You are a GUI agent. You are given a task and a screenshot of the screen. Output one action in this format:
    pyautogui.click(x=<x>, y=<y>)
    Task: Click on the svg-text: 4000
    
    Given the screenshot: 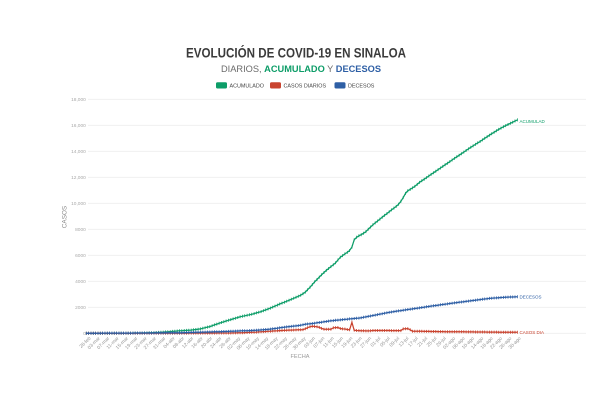 What is the action you would take?
    pyautogui.click(x=80, y=282)
    